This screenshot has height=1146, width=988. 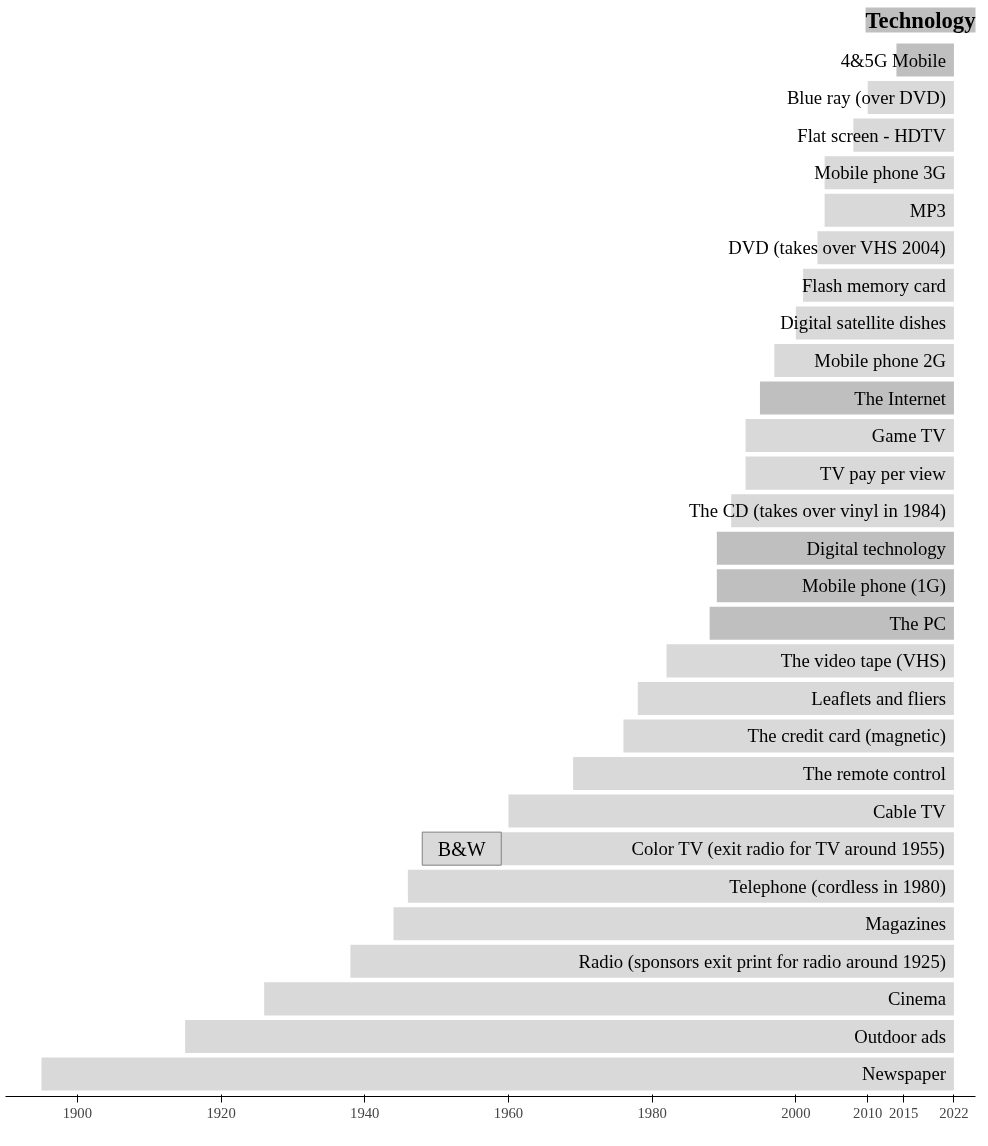 I want to click on y-tick-label: MP3, so click(x=927, y=210).